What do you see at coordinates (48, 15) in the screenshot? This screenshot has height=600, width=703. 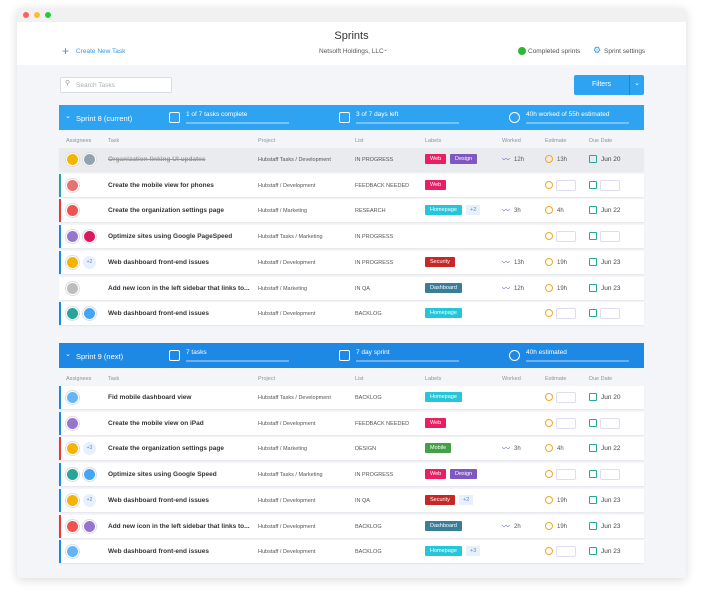 I see `max-dot` at bounding box center [48, 15].